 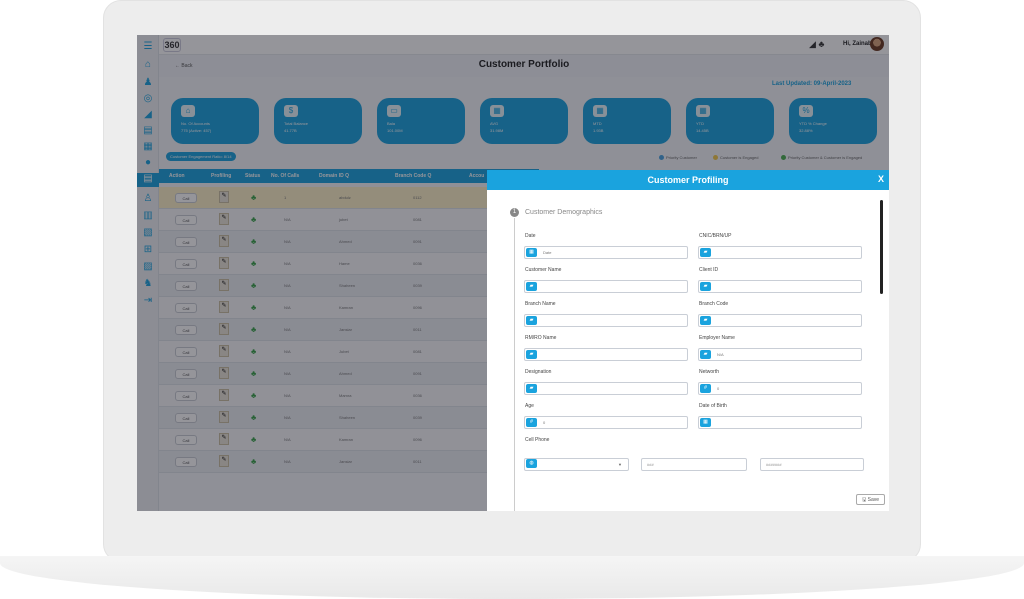 What do you see at coordinates (812, 44) in the screenshot?
I see `announcement-icon: ◢` at bounding box center [812, 44].